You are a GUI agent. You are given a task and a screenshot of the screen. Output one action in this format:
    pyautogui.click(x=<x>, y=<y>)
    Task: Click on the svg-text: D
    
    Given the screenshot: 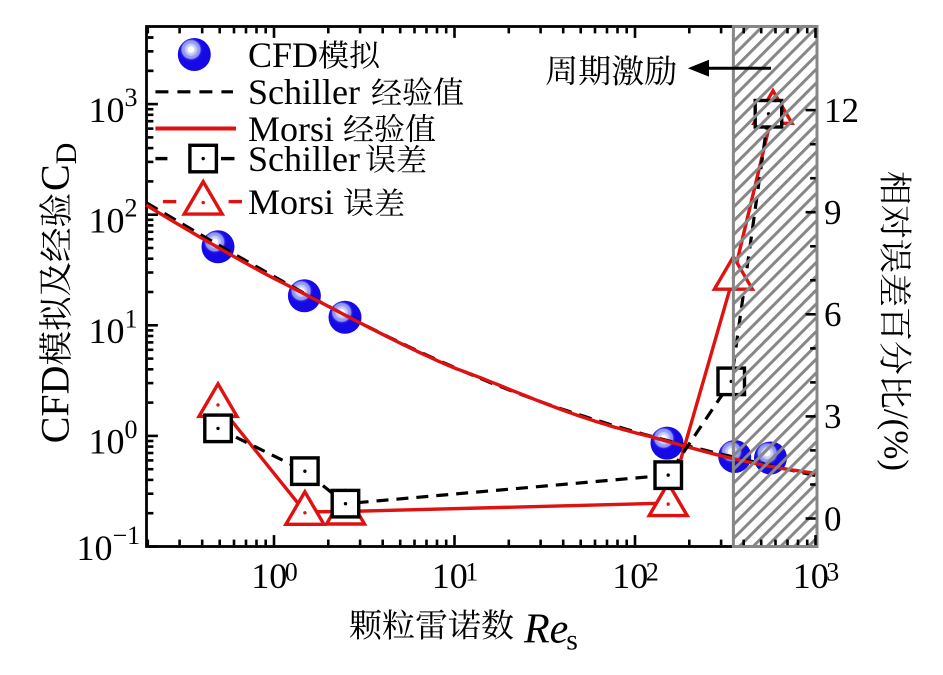 What is the action you would take?
    pyautogui.click(x=66, y=154)
    